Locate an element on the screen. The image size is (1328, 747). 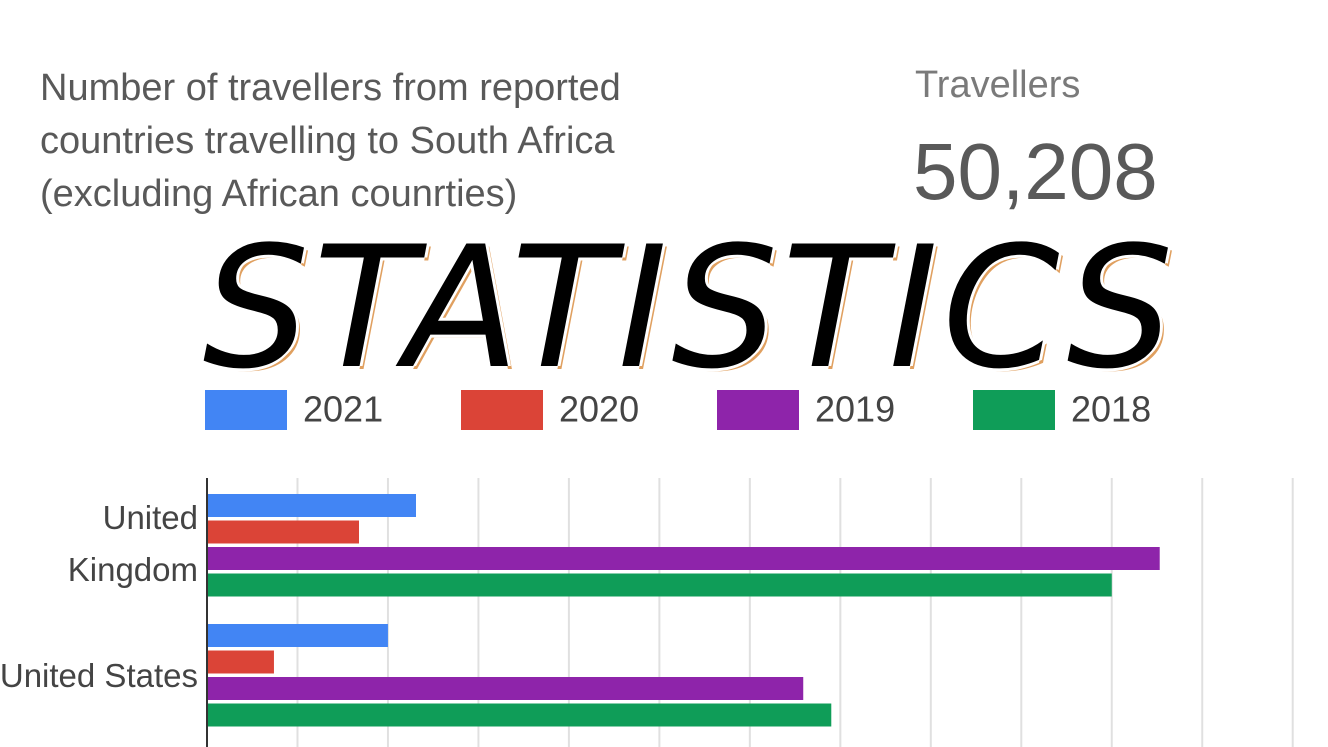
y-tick-label: United States is located at coordinates (99, 675).